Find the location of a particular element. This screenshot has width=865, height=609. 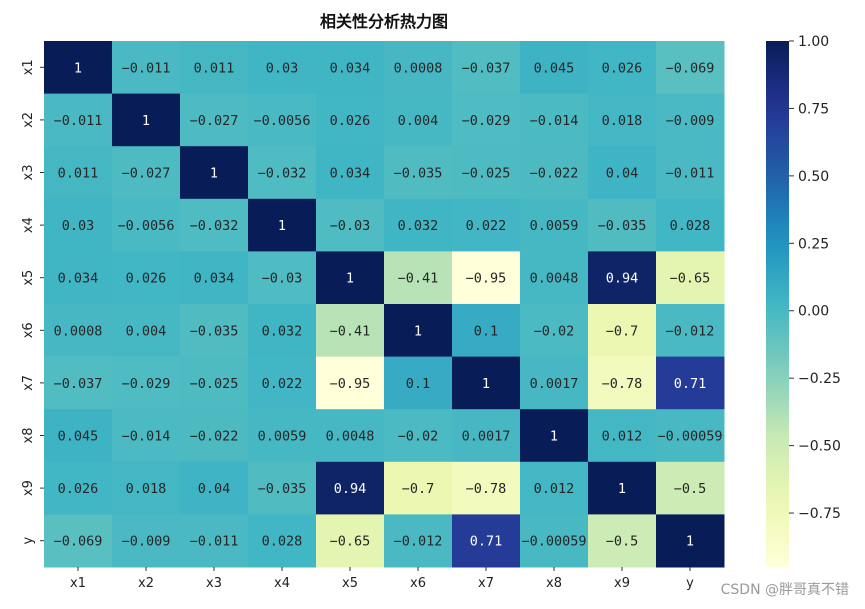

heatmap-cell-x6-x8 is located at coordinates (554, 331).